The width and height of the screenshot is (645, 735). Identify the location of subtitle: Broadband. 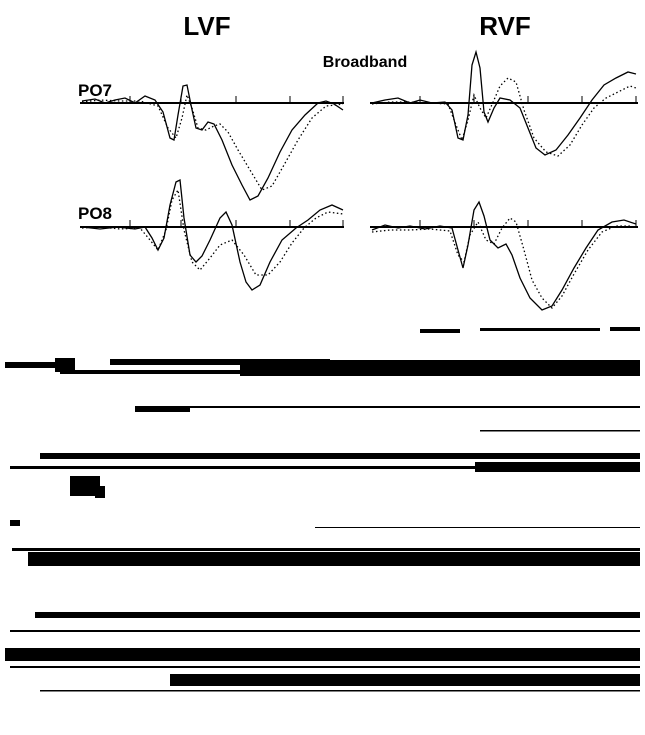
(365, 62).